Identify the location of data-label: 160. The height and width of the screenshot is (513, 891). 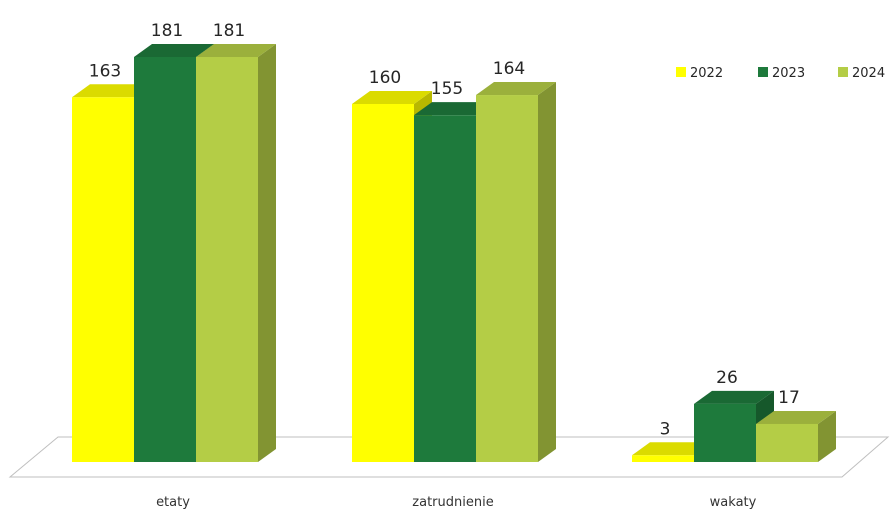
(385, 78).